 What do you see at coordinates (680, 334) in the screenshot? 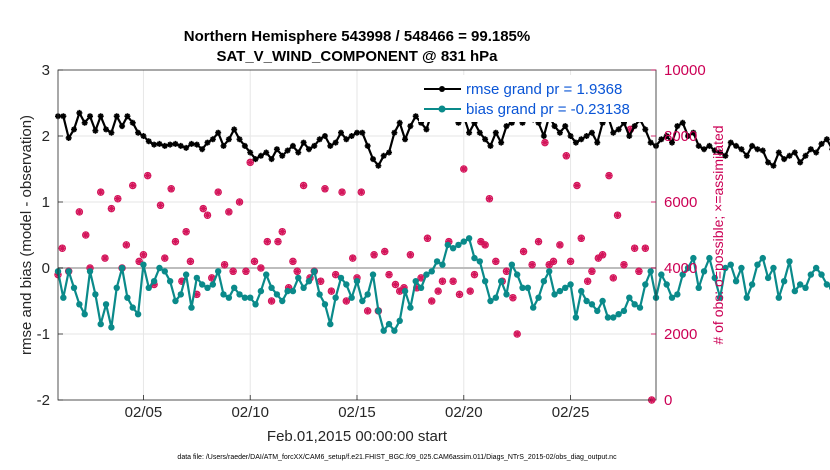
I see `y-right-tick-label: 2000` at bounding box center [680, 334].